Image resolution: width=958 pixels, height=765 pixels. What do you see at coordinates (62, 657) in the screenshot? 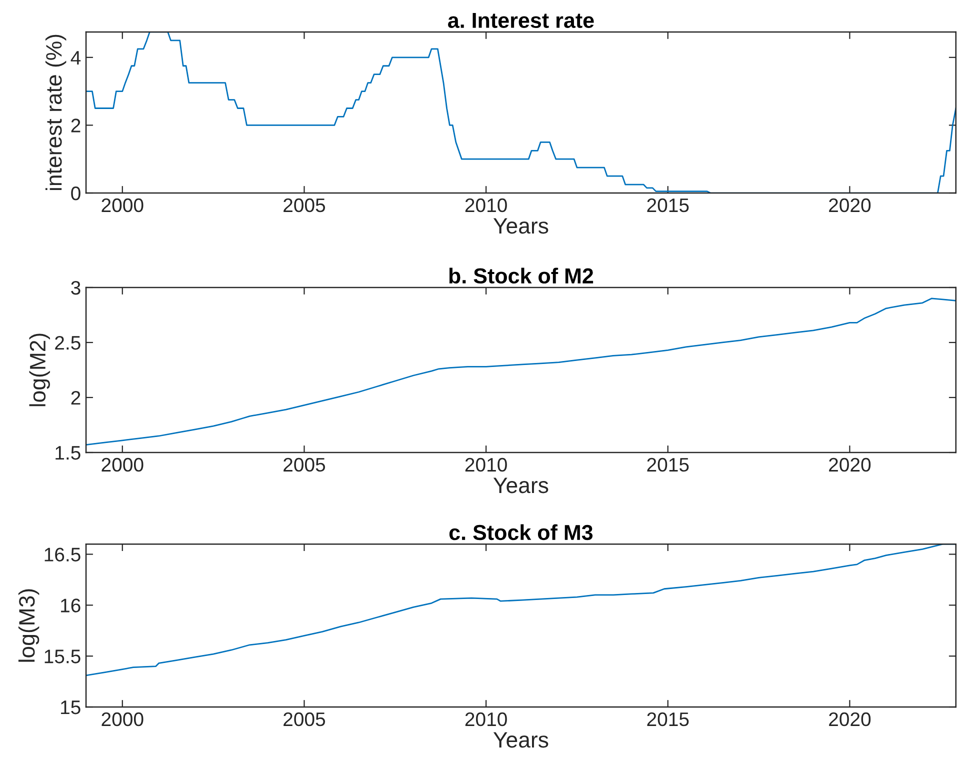
I see `y-tick-label: 15.5` at bounding box center [62, 657].